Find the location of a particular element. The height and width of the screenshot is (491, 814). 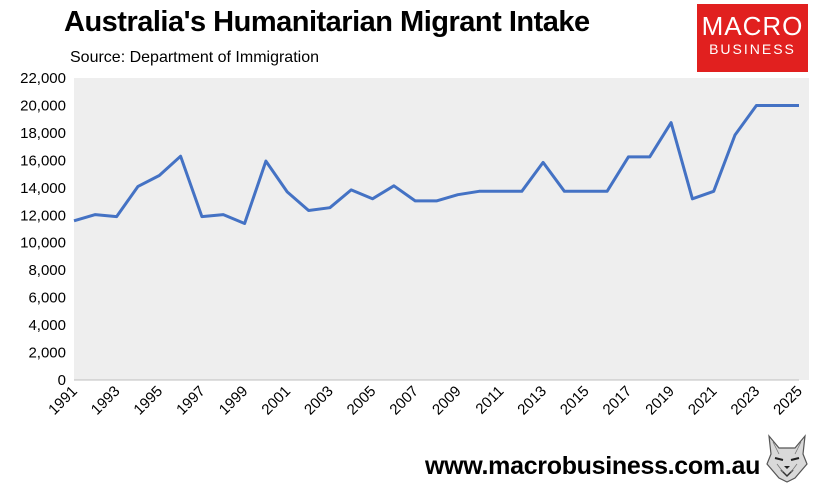

y-tick-label: 18,000 is located at coordinates (43, 133).